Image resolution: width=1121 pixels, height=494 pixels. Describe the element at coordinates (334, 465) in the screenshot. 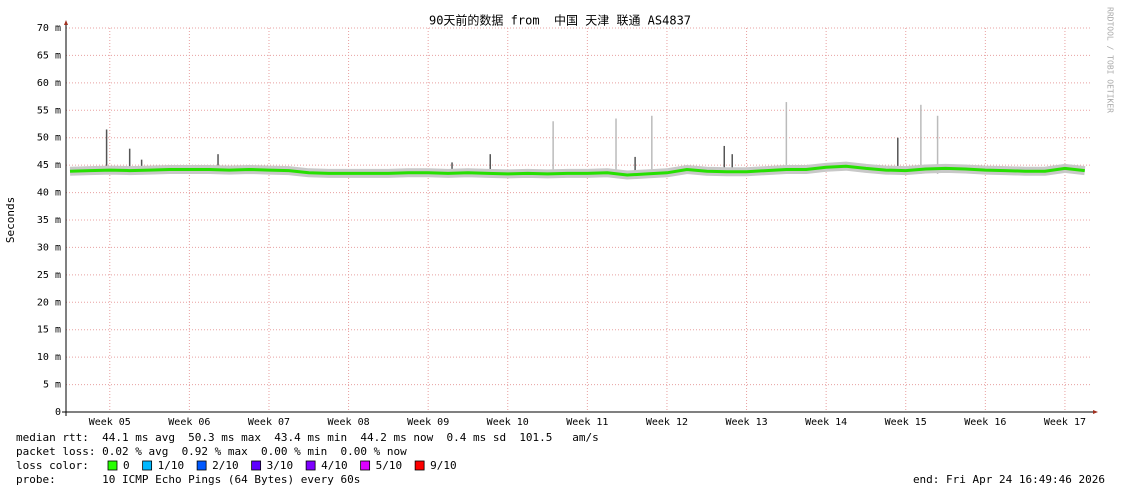

I see `legend-label: 4/10` at that location.